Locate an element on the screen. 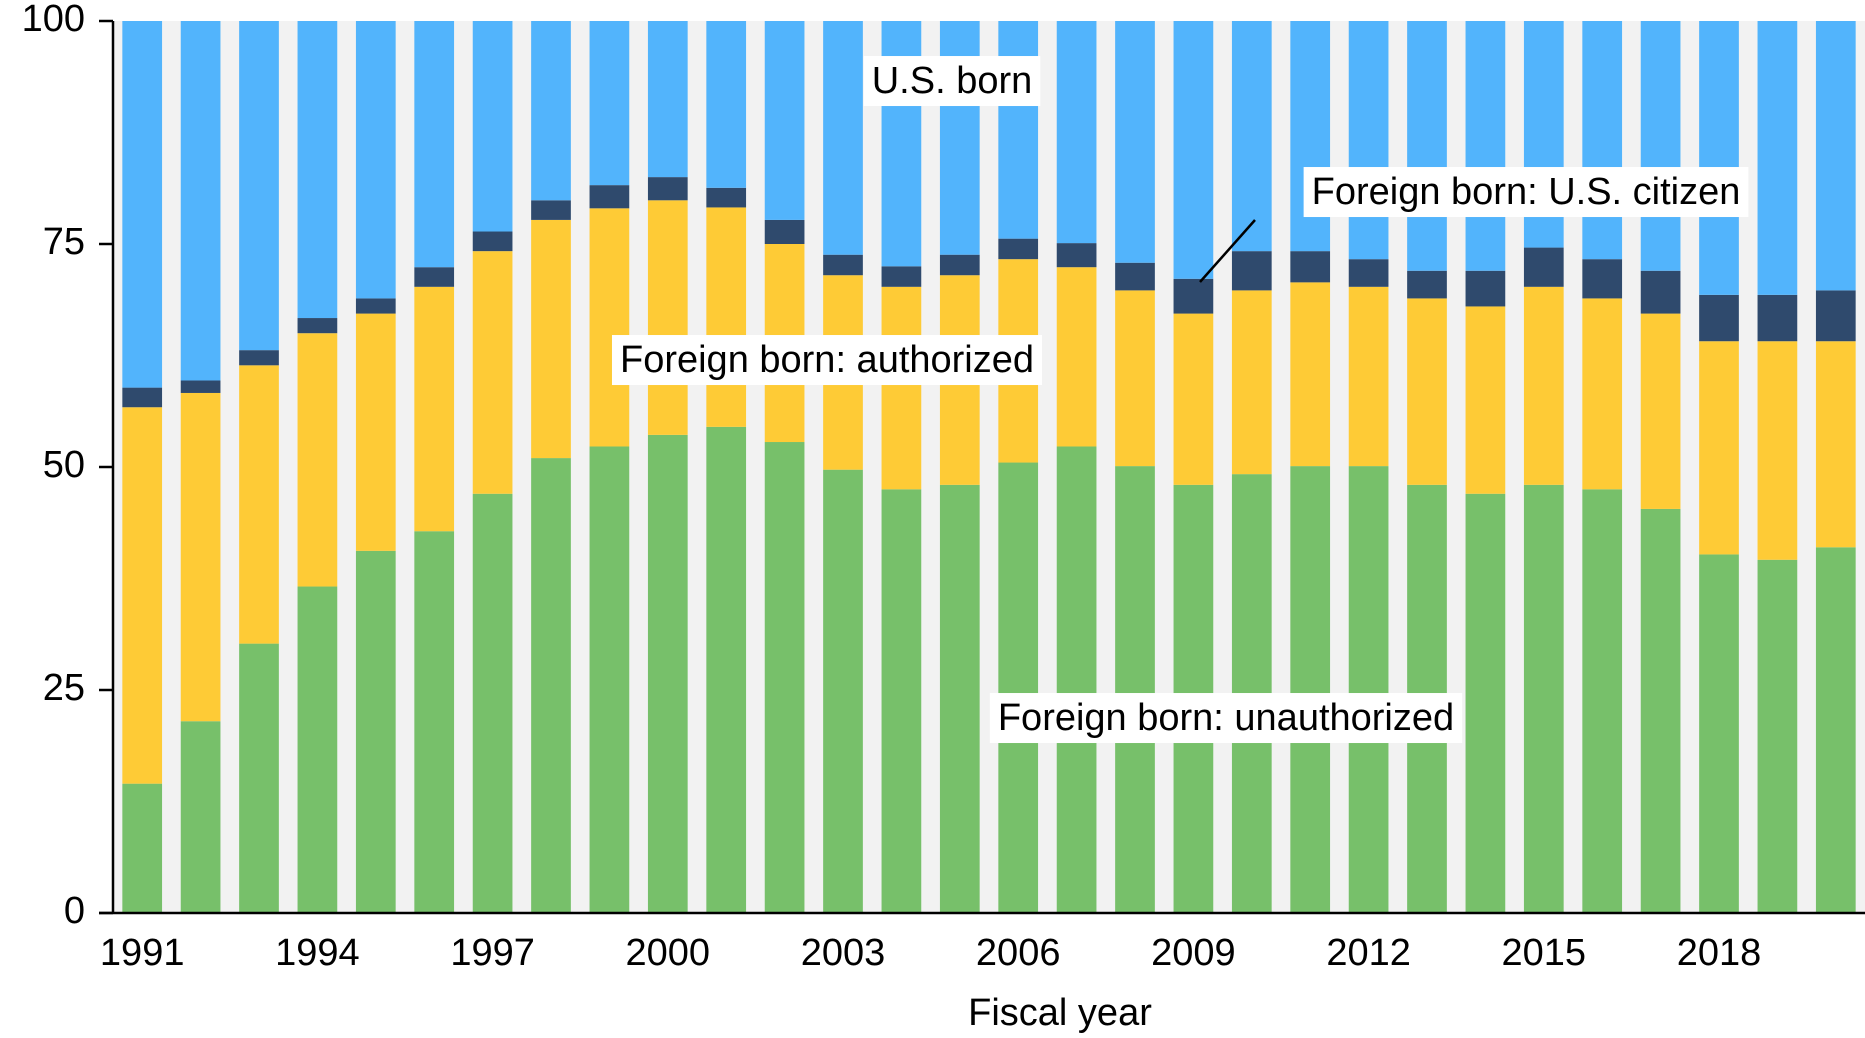  x-tick-label: 2015 is located at coordinates (1544, 953).